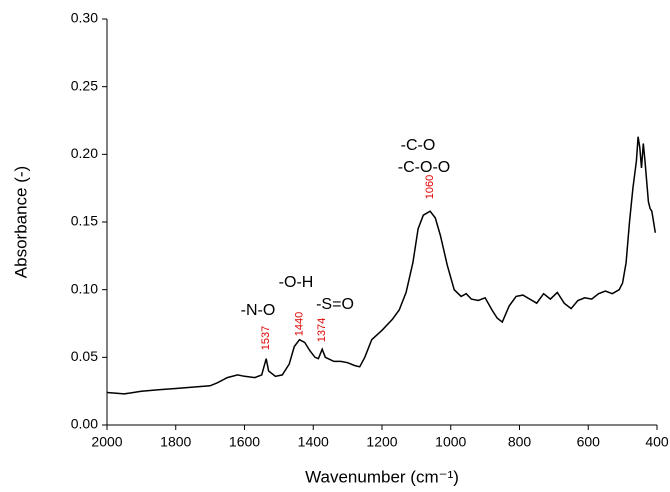 The height and width of the screenshot is (492, 670). Describe the element at coordinates (382, 476) in the screenshot. I see `x-axis-label: Wavenumber (cm⁻¹)` at that location.